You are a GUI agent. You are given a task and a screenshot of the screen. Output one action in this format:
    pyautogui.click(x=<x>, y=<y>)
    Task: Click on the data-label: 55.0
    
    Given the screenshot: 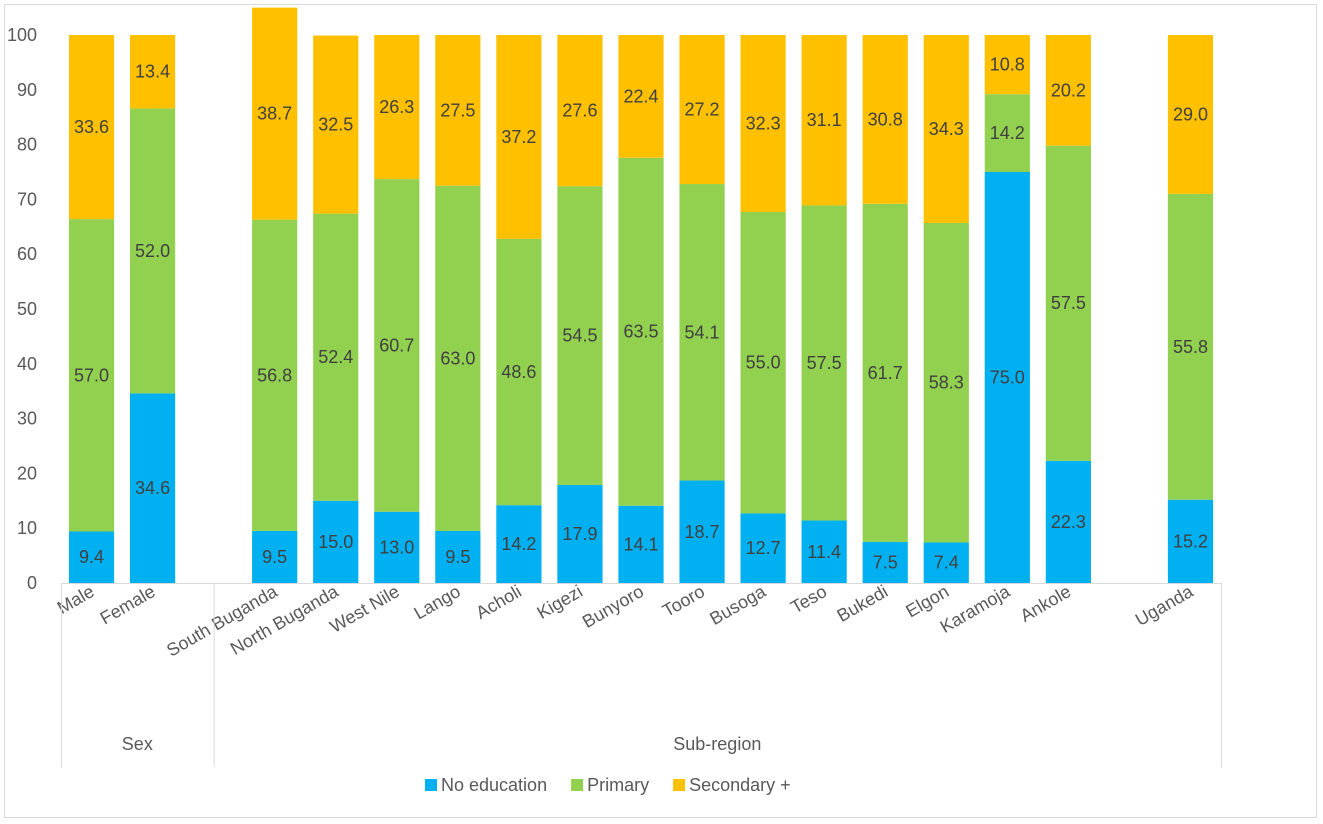 What is the action you would take?
    pyautogui.click(x=763, y=363)
    